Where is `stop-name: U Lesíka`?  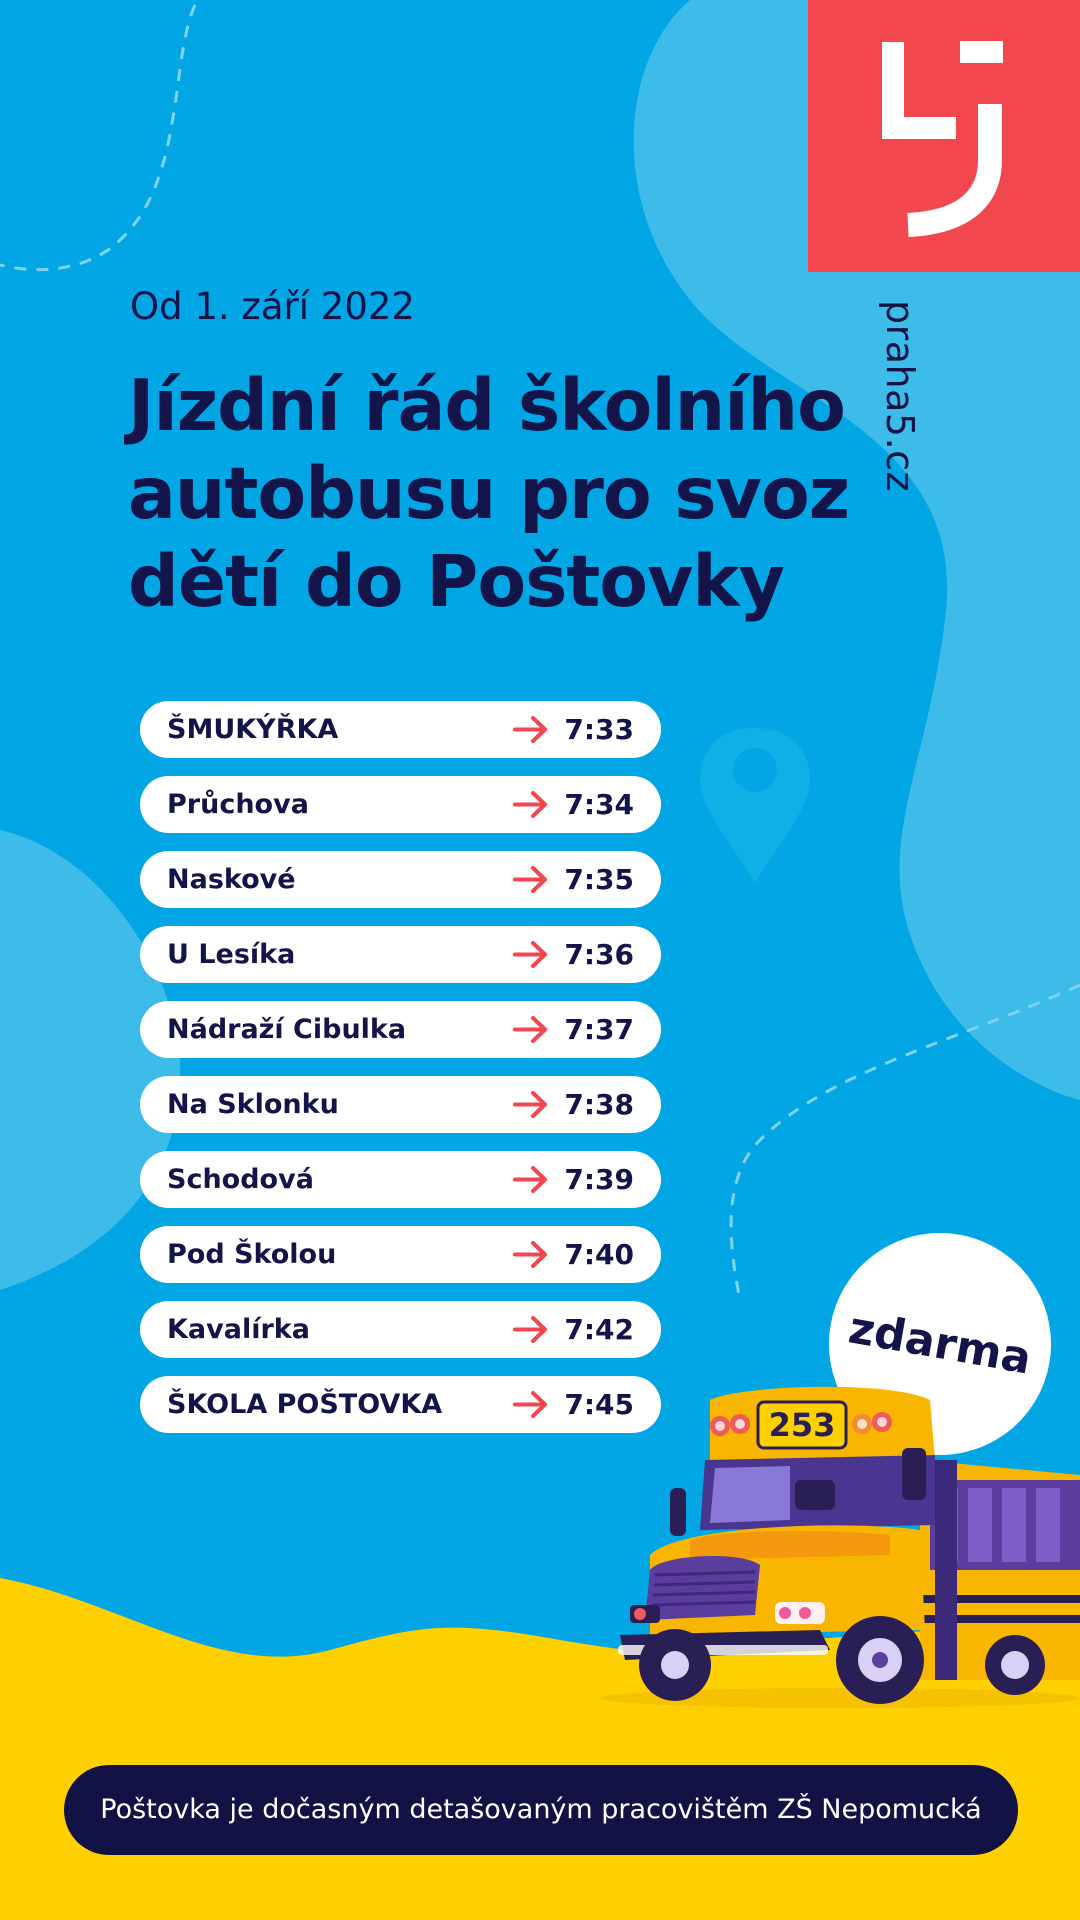 stop-name: U Lesíka is located at coordinates (231, 954).